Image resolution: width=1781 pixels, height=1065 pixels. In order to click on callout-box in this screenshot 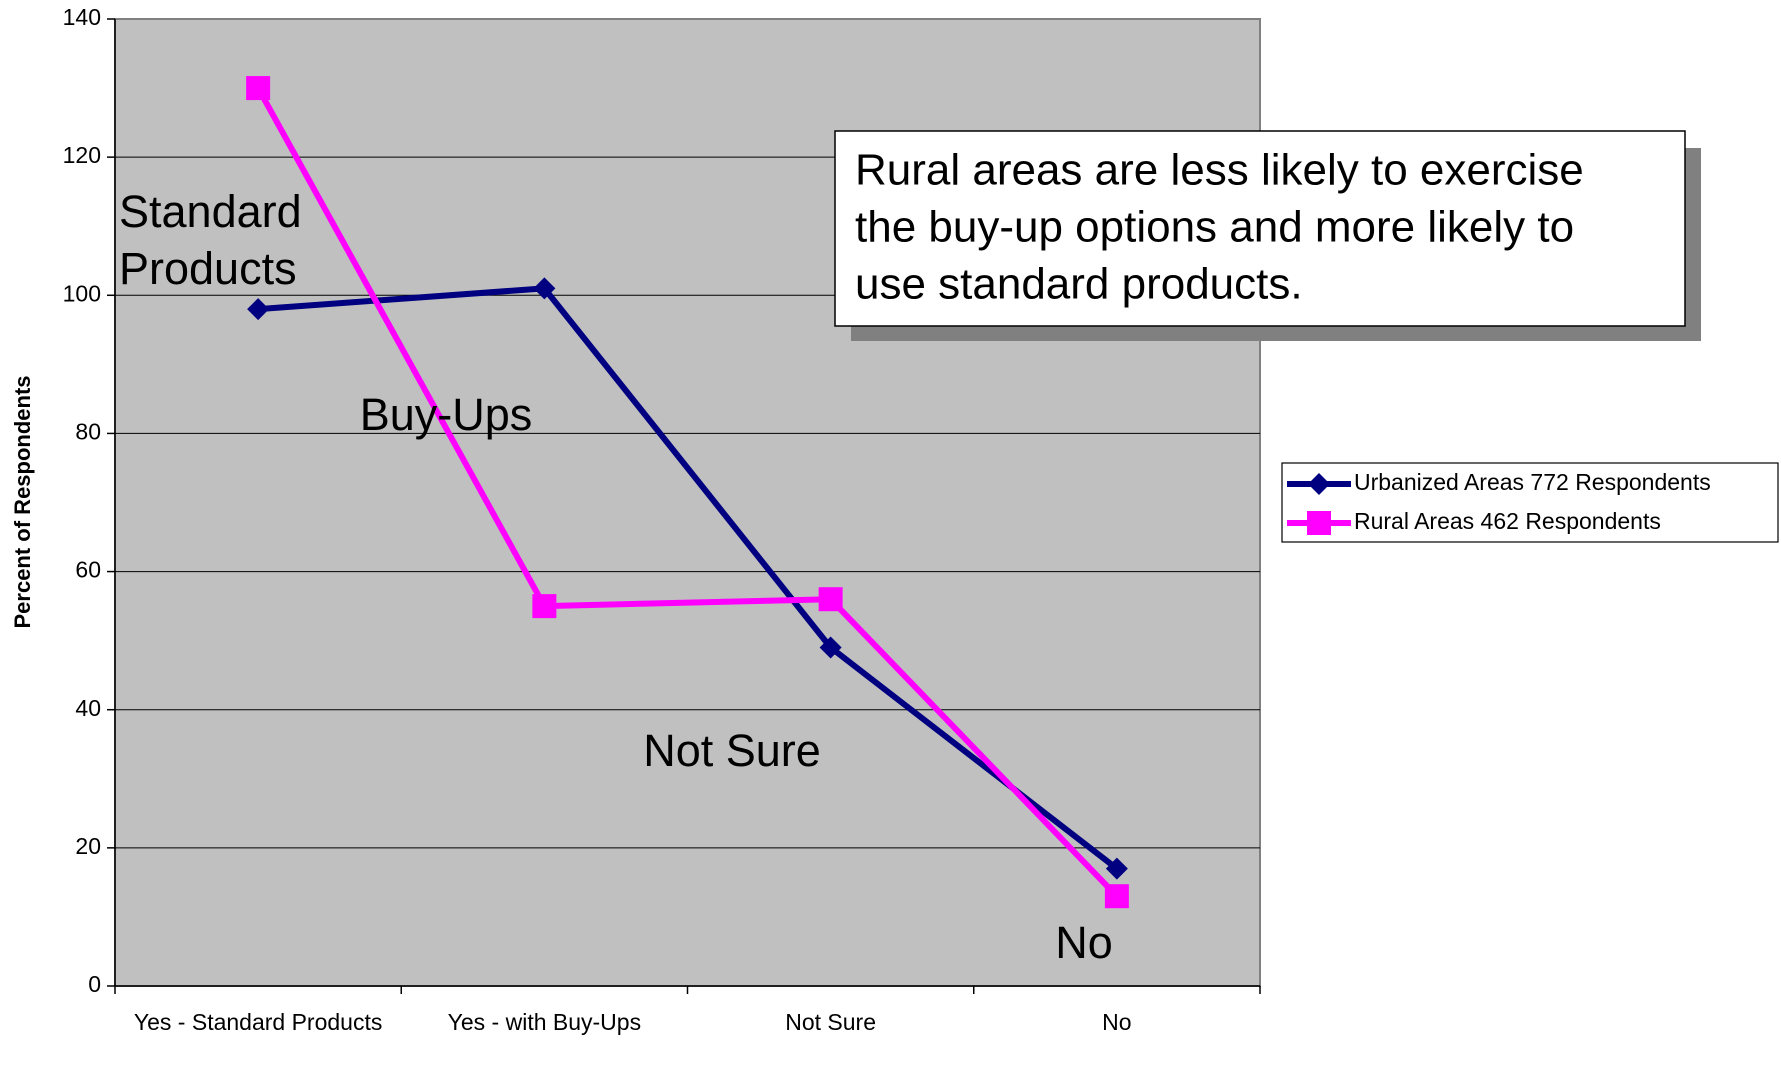, I will do `click(1260, 228)`.